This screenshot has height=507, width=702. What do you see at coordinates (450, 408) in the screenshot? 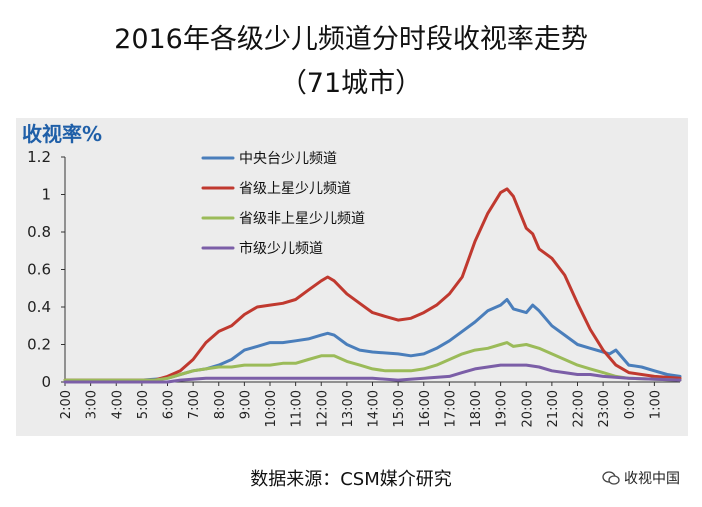
I see `x-tick-label: 17:00` at bounding box center [450, 408].